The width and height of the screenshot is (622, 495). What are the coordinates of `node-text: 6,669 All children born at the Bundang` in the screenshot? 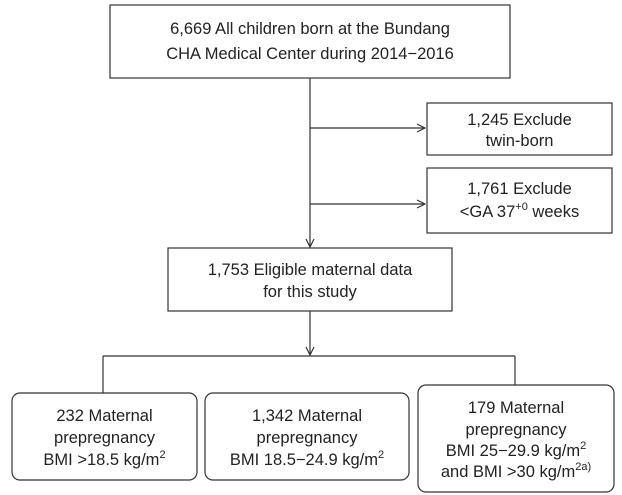 It's located at (310, 29).